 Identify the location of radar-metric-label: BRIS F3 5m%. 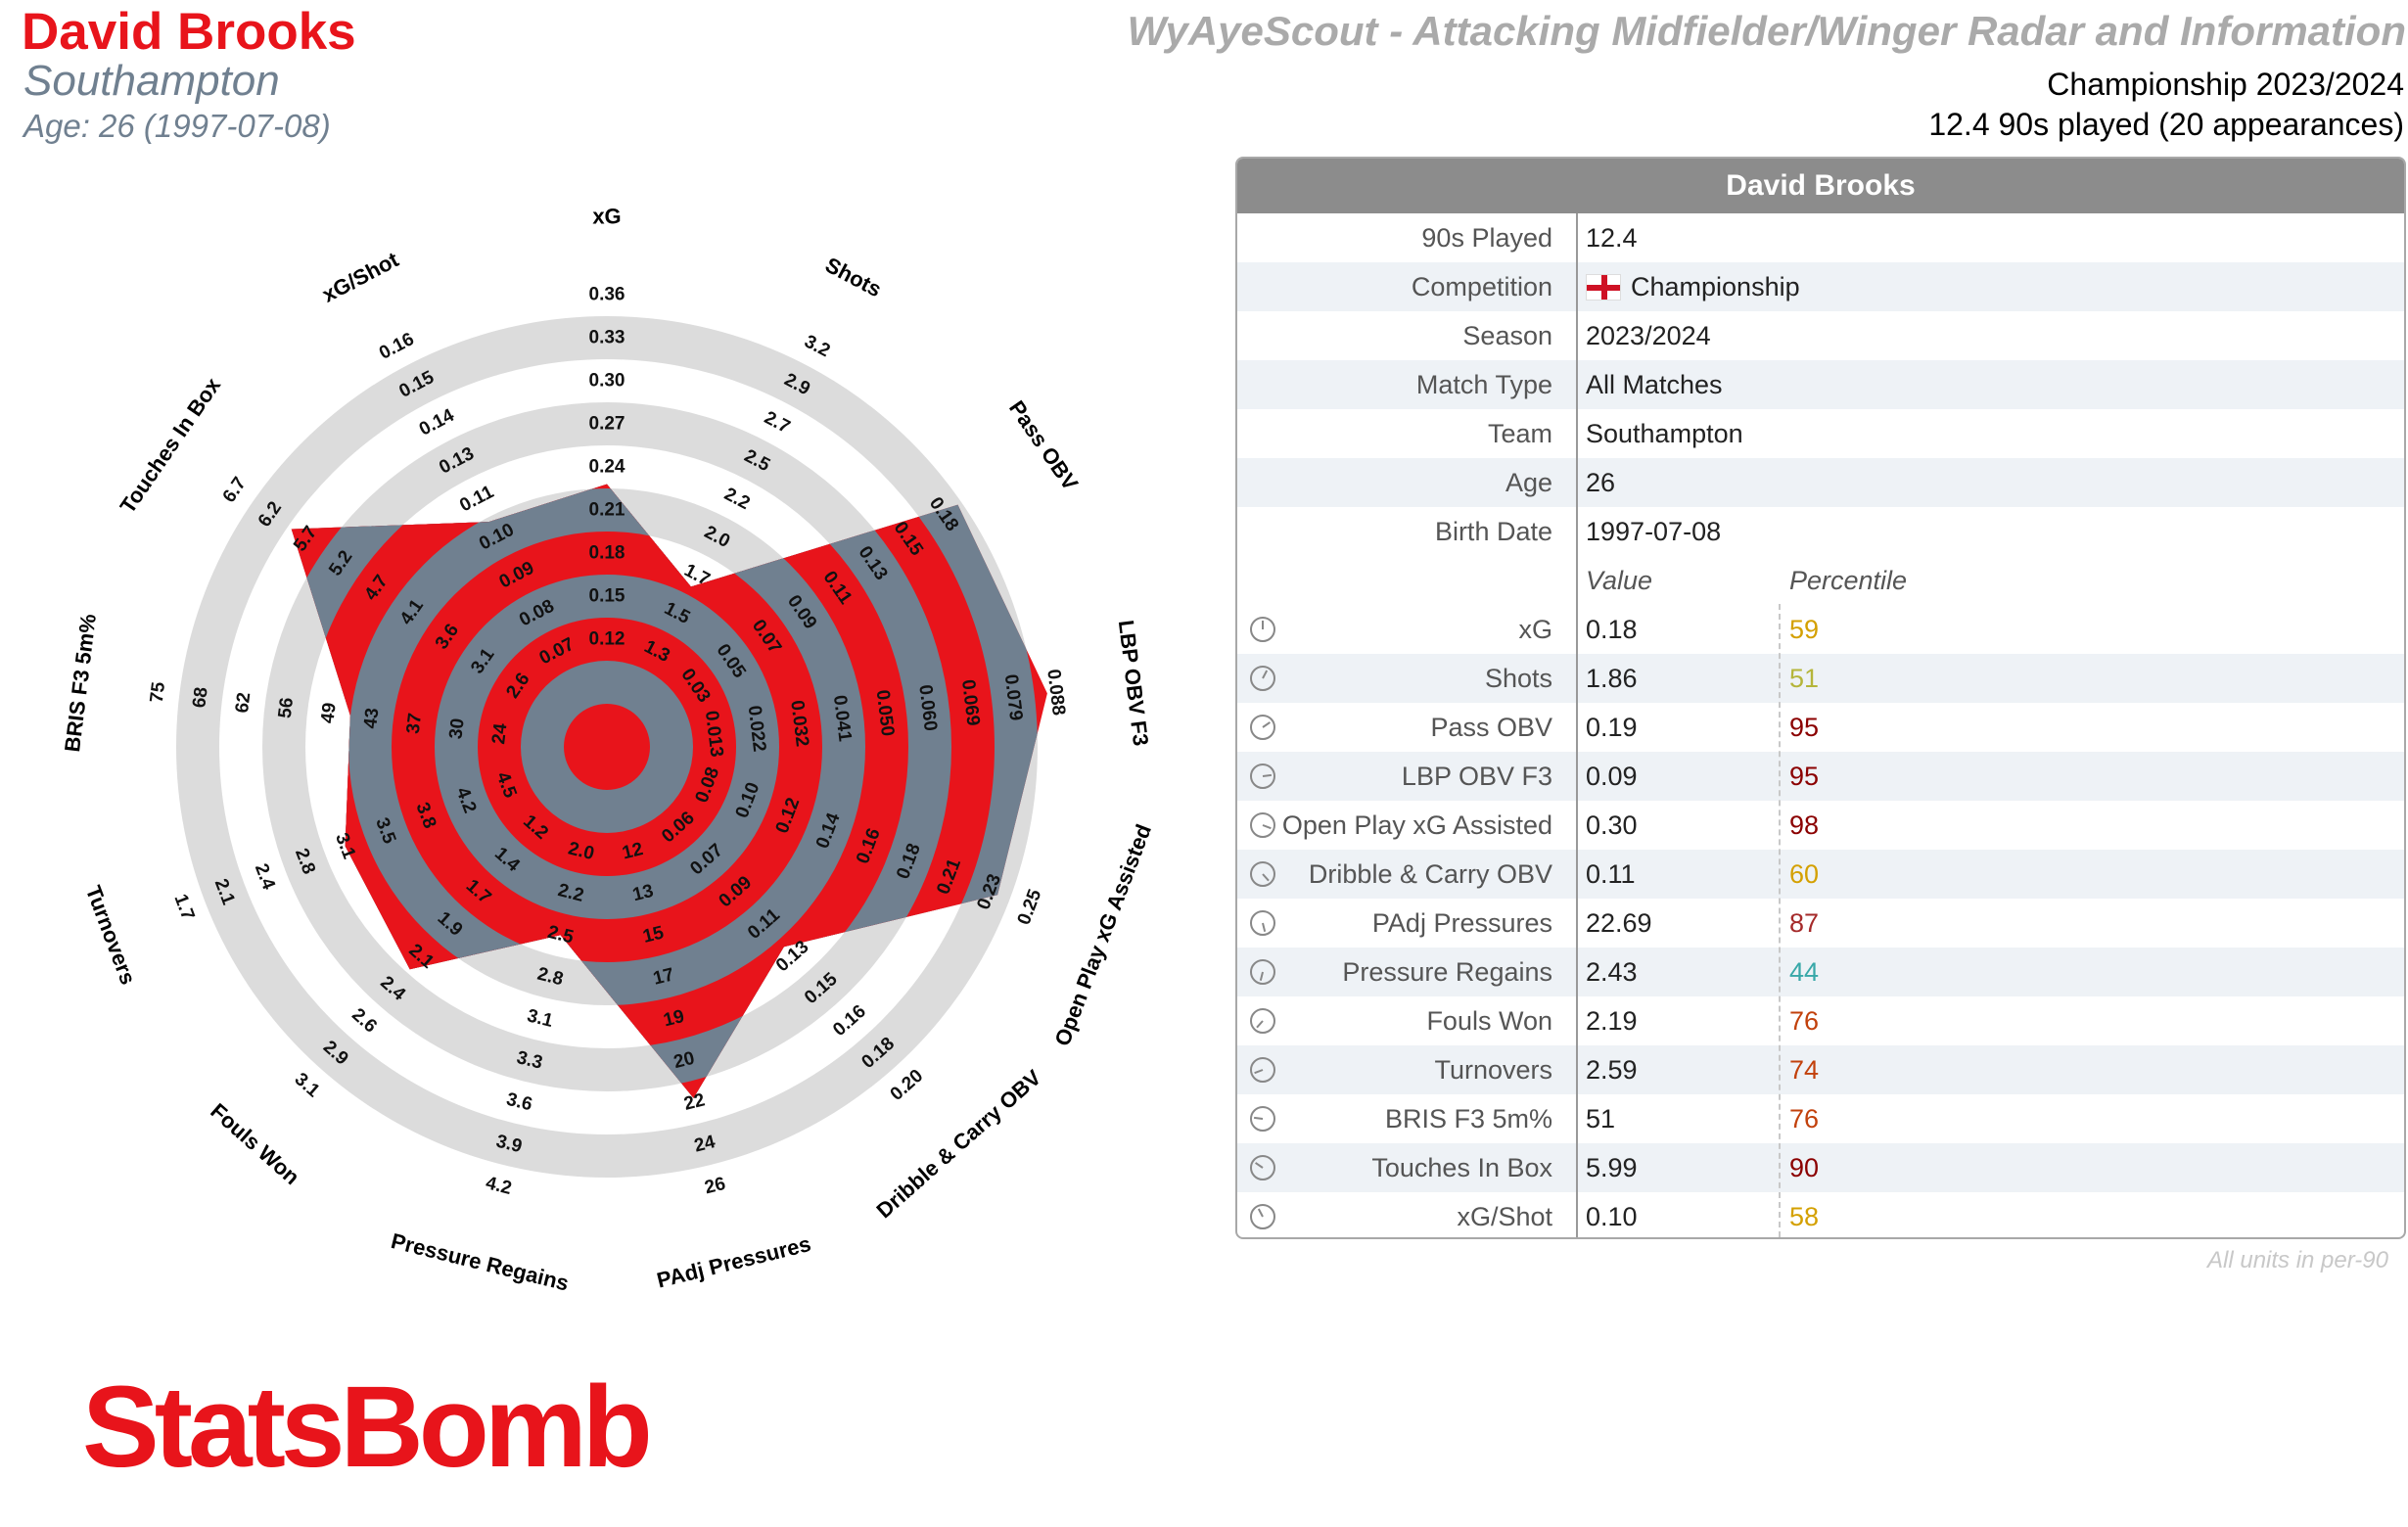
(80, 683).